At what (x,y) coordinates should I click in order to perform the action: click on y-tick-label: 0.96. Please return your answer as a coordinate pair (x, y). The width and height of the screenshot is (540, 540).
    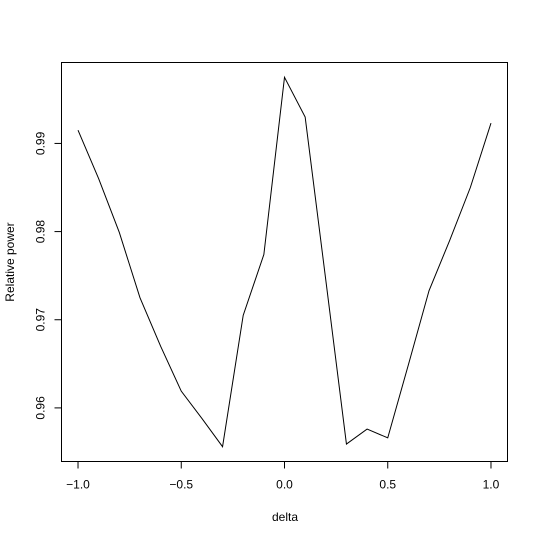
    Looking at the image, I should click on (41, 408).